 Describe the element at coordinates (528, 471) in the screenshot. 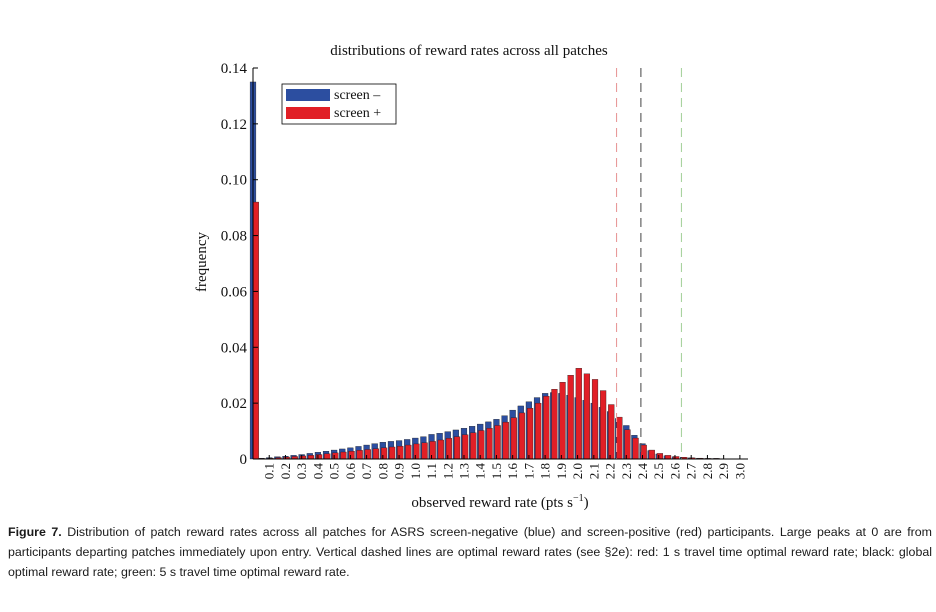

I see `x-tick-label-16: 1.7` at that location.